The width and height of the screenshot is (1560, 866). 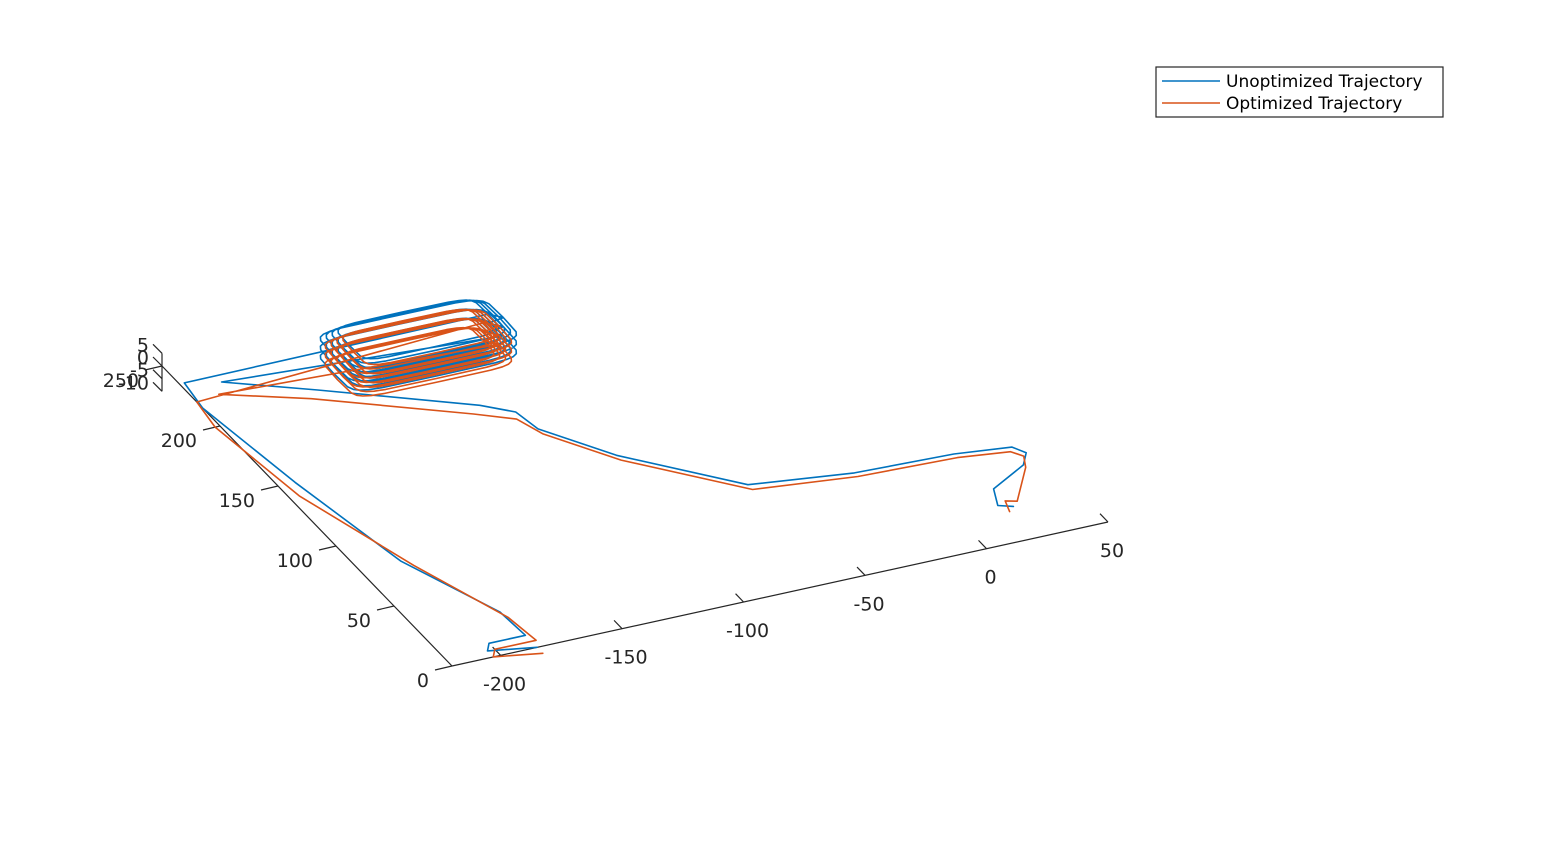 I want to click on y-tick-label: 250, so click(x=121, y=381).